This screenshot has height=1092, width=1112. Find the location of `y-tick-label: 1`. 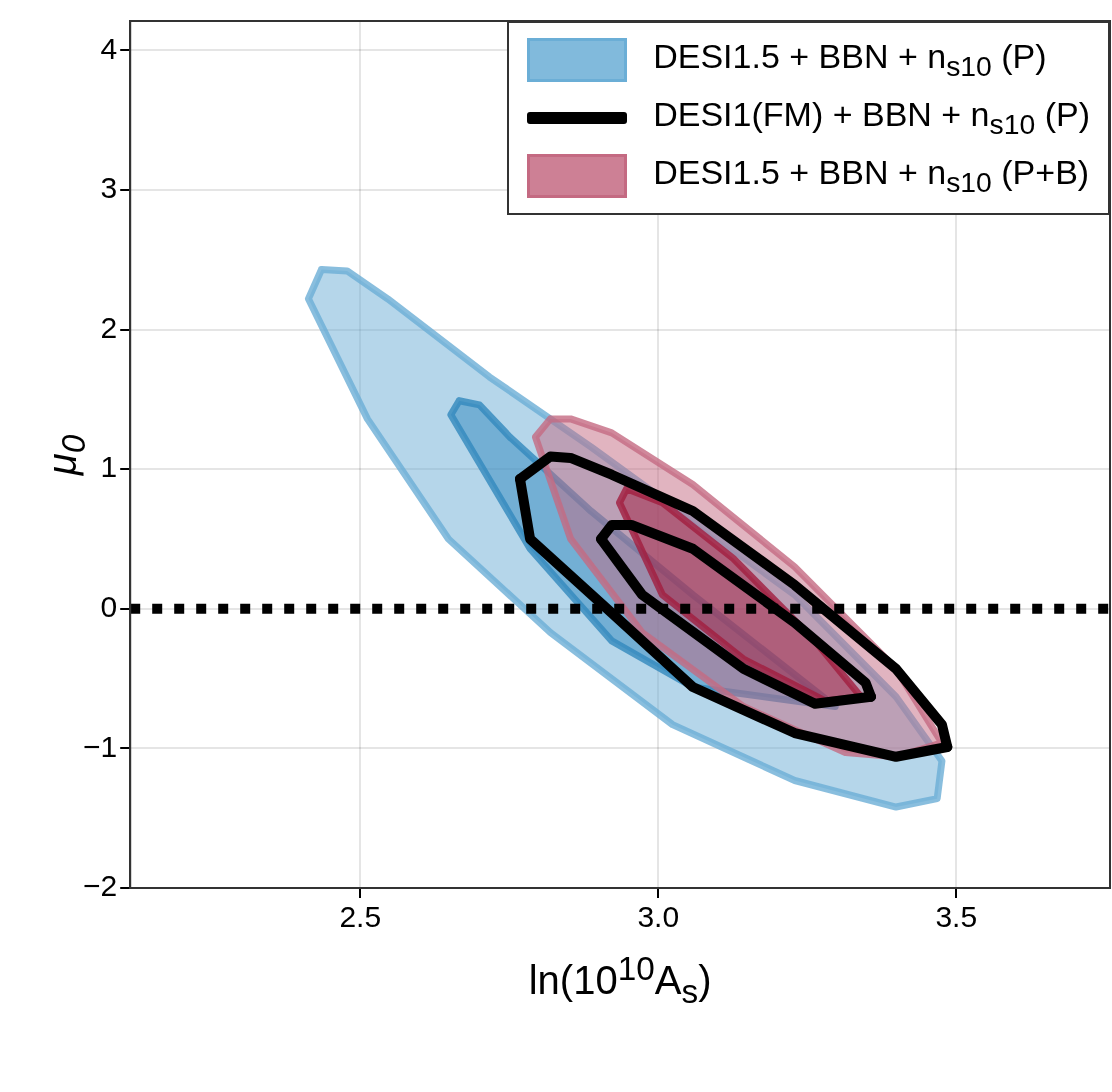

y-tick-label: 1 is located at coordinates (109, 467).